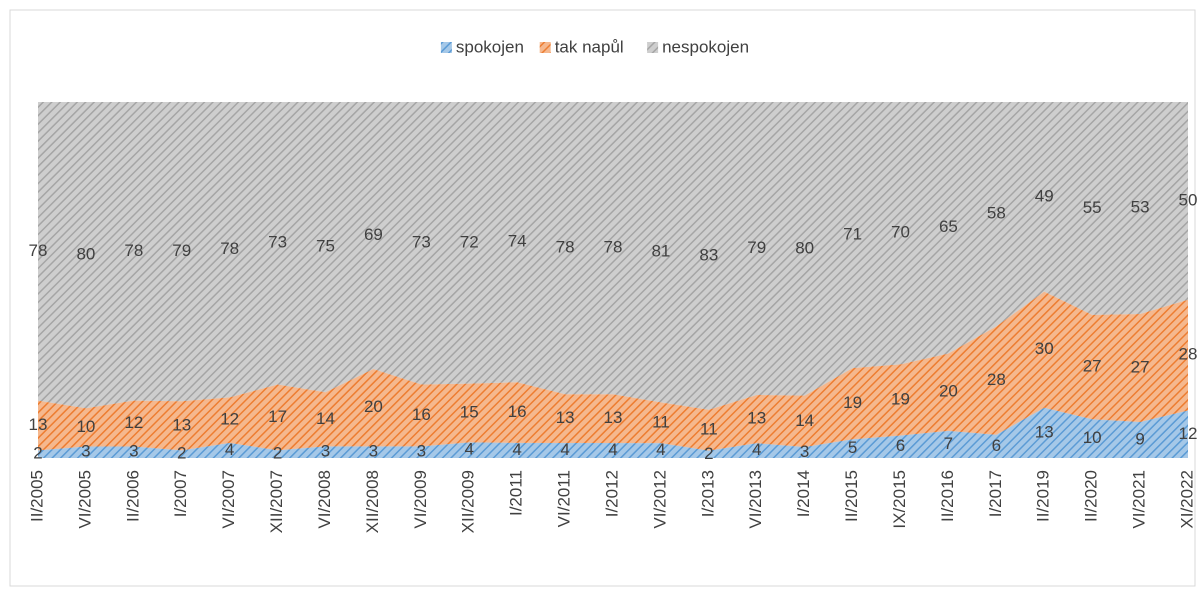 The image size is (1203, 592). I want to click on data-label: 79, so click(181, 250).